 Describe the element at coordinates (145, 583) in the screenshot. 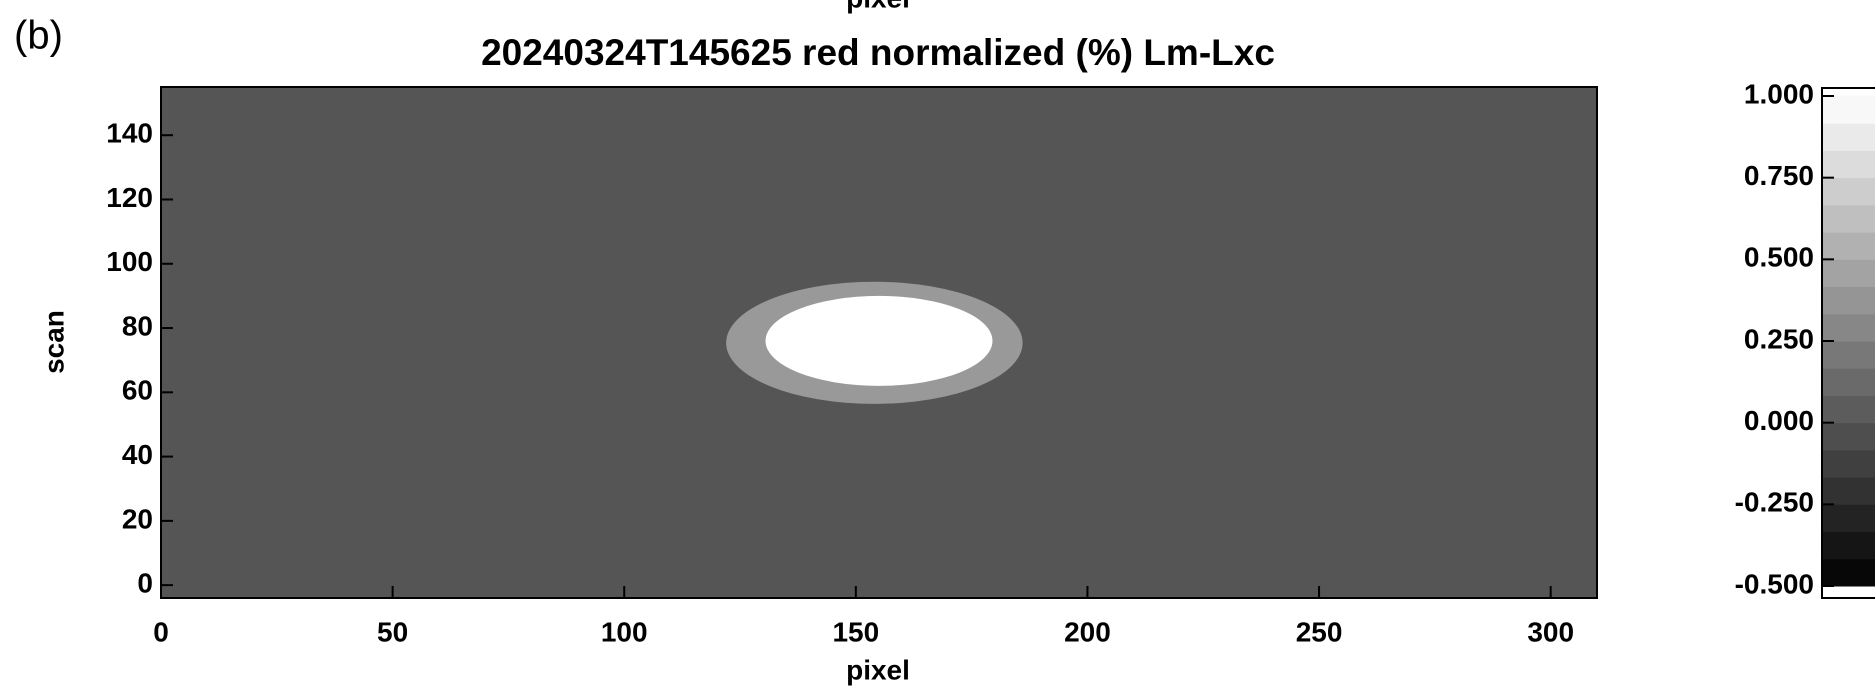

I see `y-tick-label: 0` at that location.